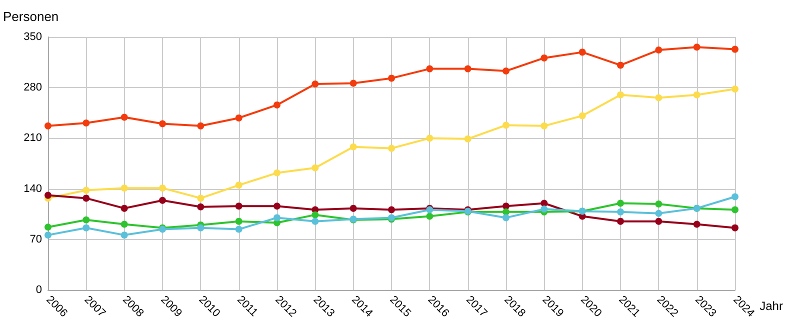  Describe the element at coordinates (31, 16) in the screenshot. I see `y-axis-title: Personen` at that location.